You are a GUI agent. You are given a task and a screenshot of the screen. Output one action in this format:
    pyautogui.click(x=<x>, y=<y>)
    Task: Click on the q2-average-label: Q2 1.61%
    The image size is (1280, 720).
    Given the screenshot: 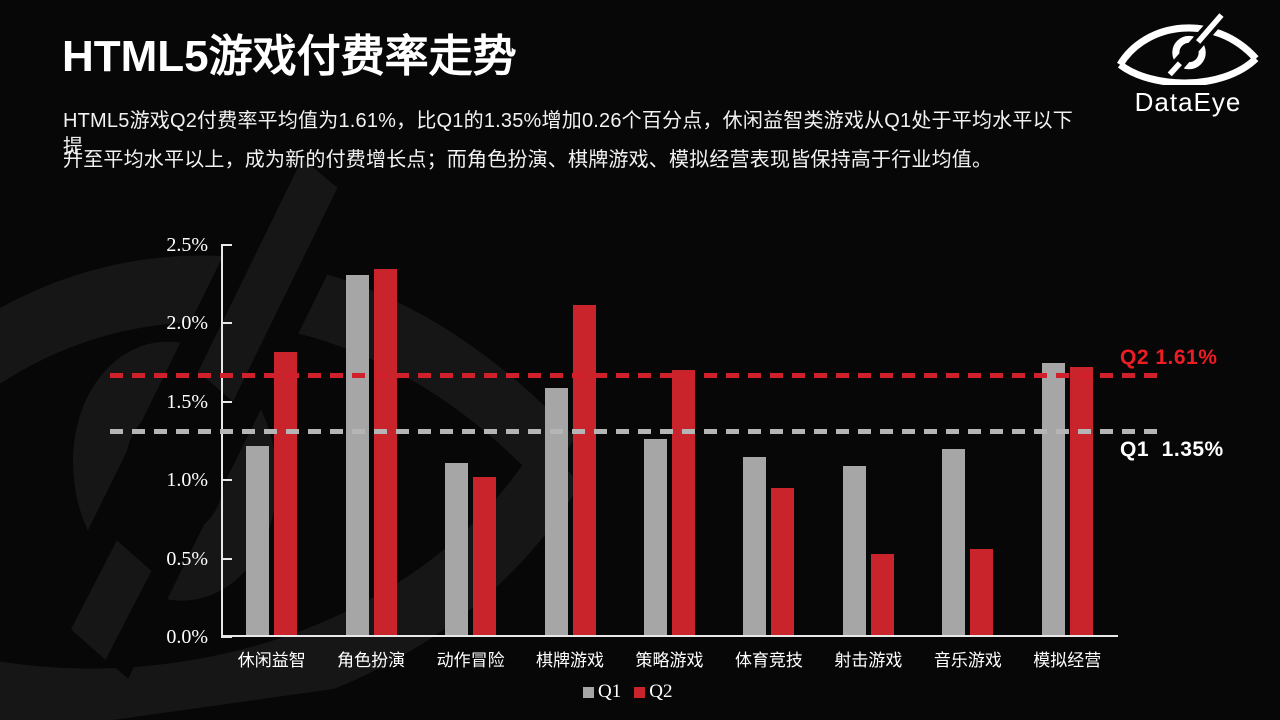 What is the action you would take?
    pyautogui.click(x=1169, y=358)
    